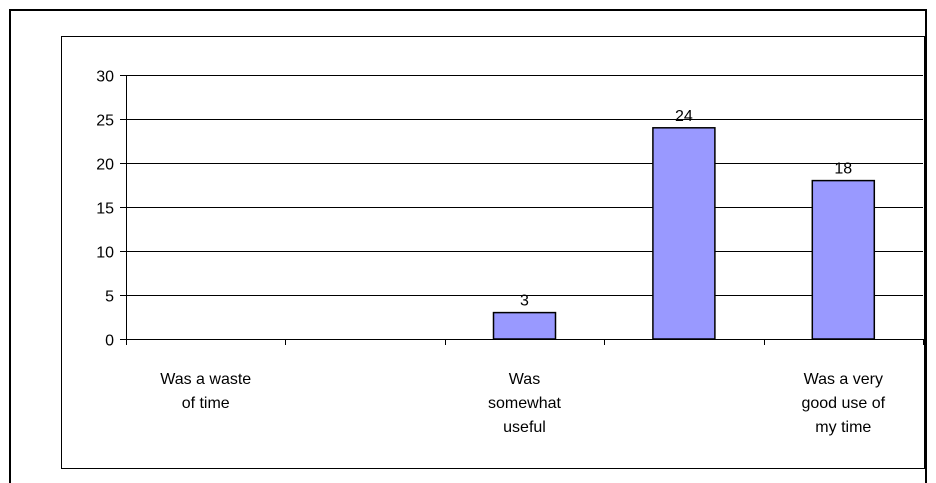  I want to click on x-category-label-line: useful, so click(524, 427).